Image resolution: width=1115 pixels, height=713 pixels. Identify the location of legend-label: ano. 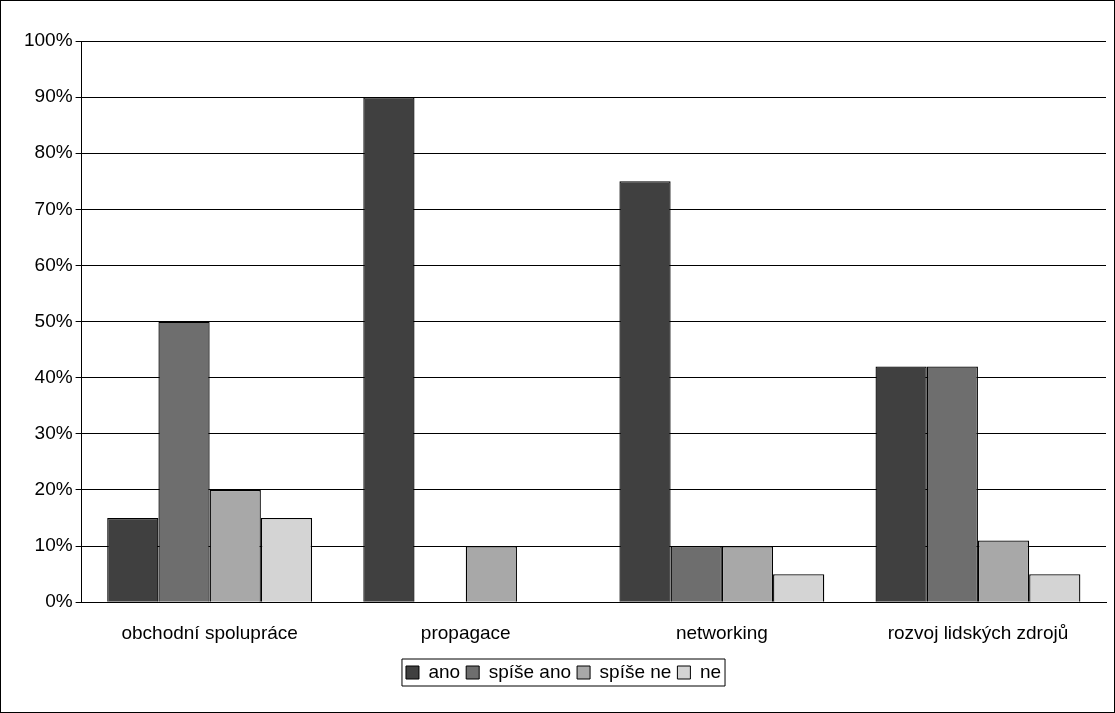
(444, 671).